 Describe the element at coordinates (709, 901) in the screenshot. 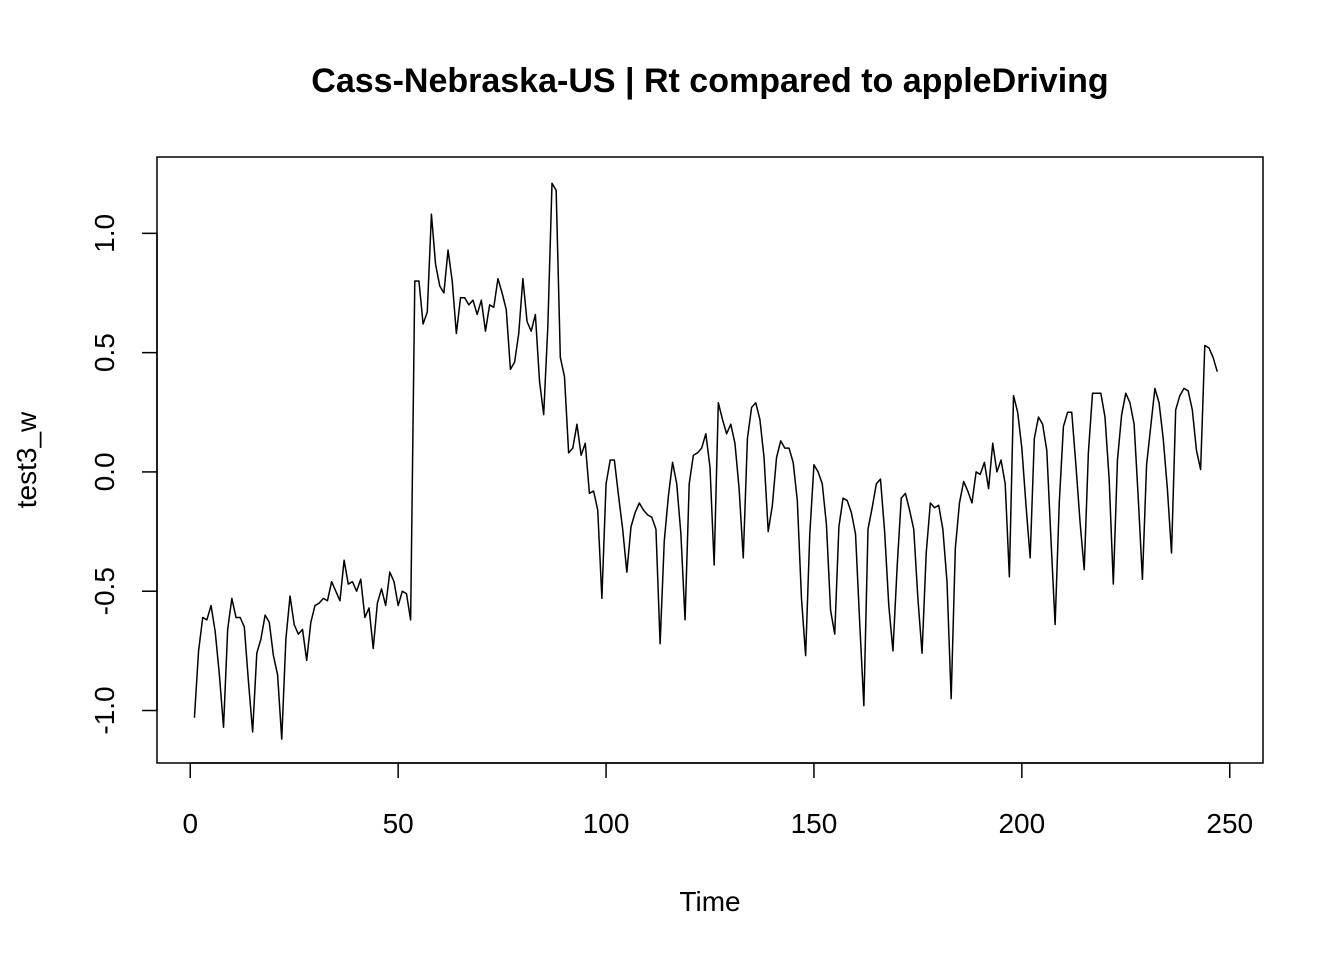

I see `x-axis-label: Time` at that location.